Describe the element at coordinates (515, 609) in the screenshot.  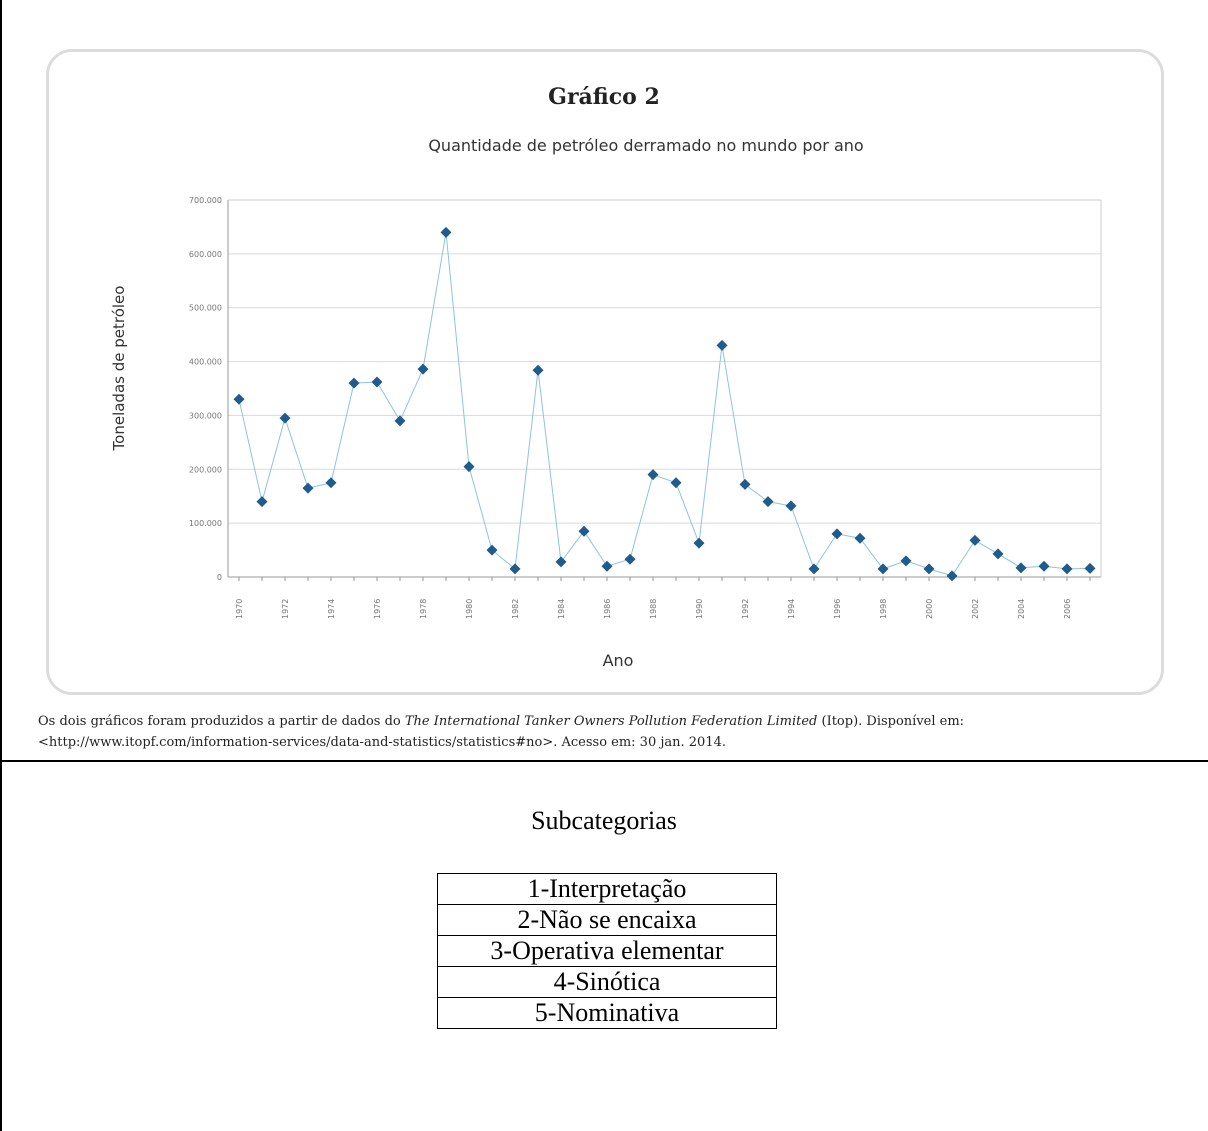
I see `x-tick-label: 1982` at that location.